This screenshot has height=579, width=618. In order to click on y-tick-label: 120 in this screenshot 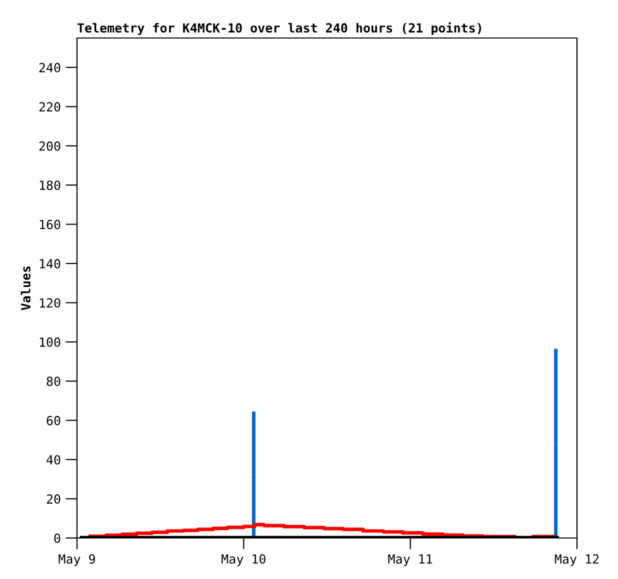, I will do `click(50, 303)`.